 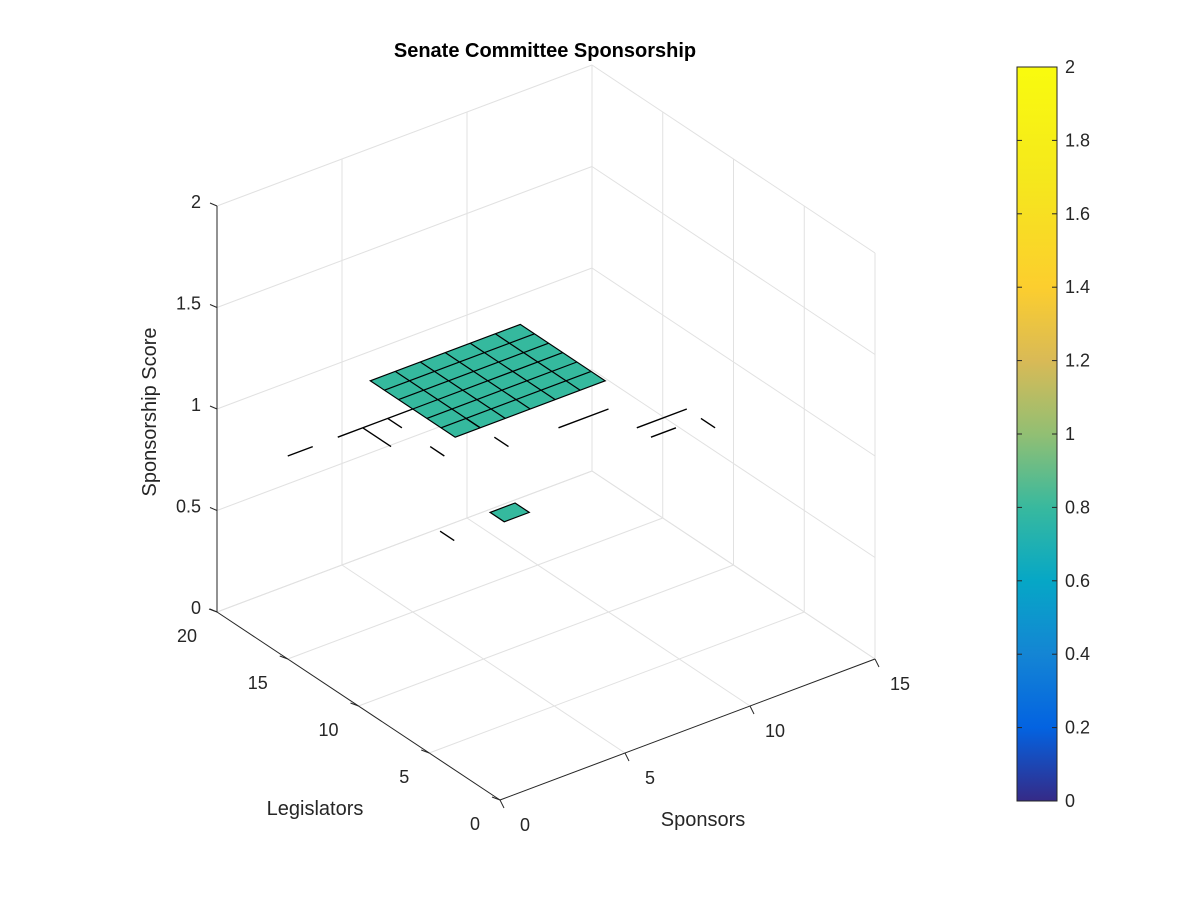 I want to click on surface-patch, so click(x=509, y=512).